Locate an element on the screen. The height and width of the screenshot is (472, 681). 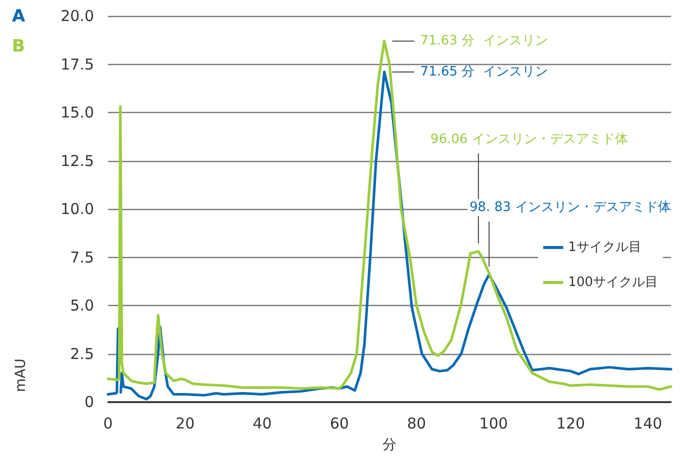
x-tick-label: 40 is located at coordinates (262, 423).